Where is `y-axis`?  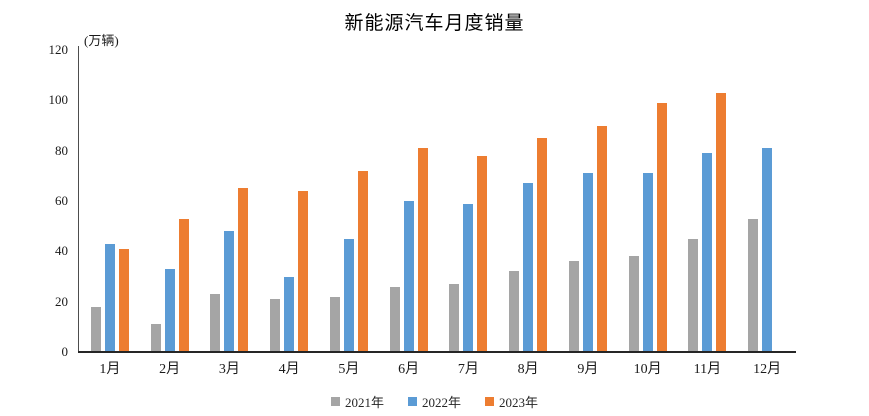
y-axis is located at coordinates (78, 199).